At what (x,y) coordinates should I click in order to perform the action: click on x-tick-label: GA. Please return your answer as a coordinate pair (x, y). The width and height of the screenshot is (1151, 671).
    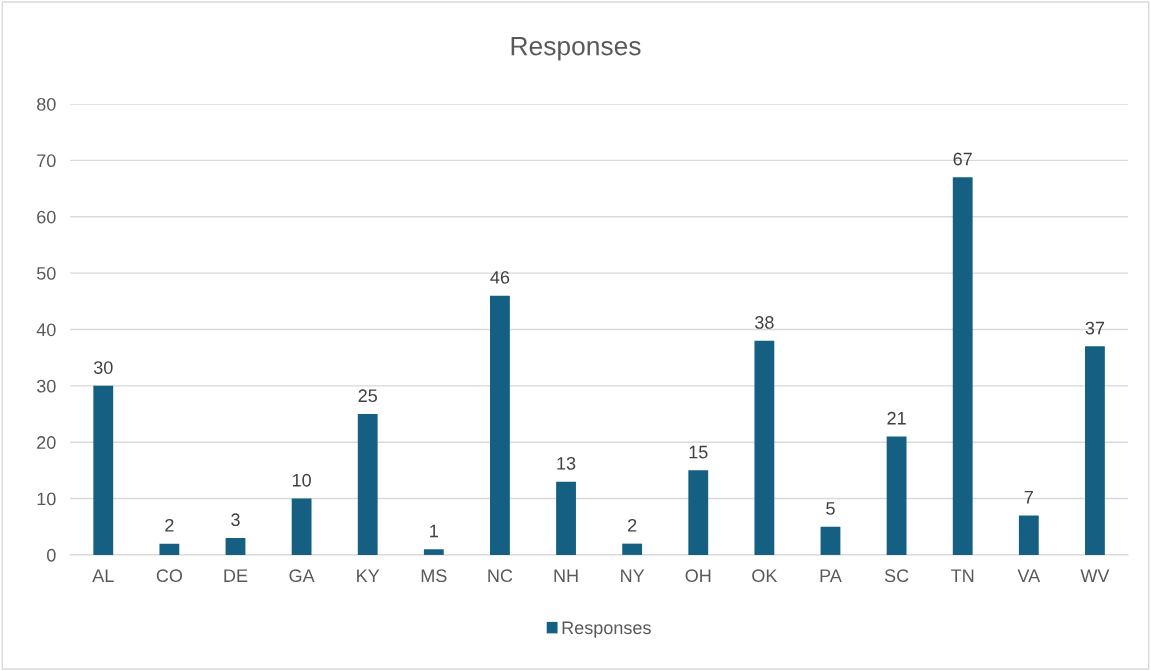
    Looking at the image, I should click on (302, 576).